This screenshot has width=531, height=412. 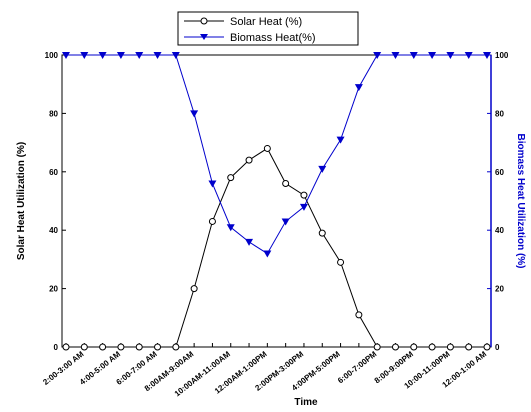 I want to click on legend-box, so click(x=268, y=28).